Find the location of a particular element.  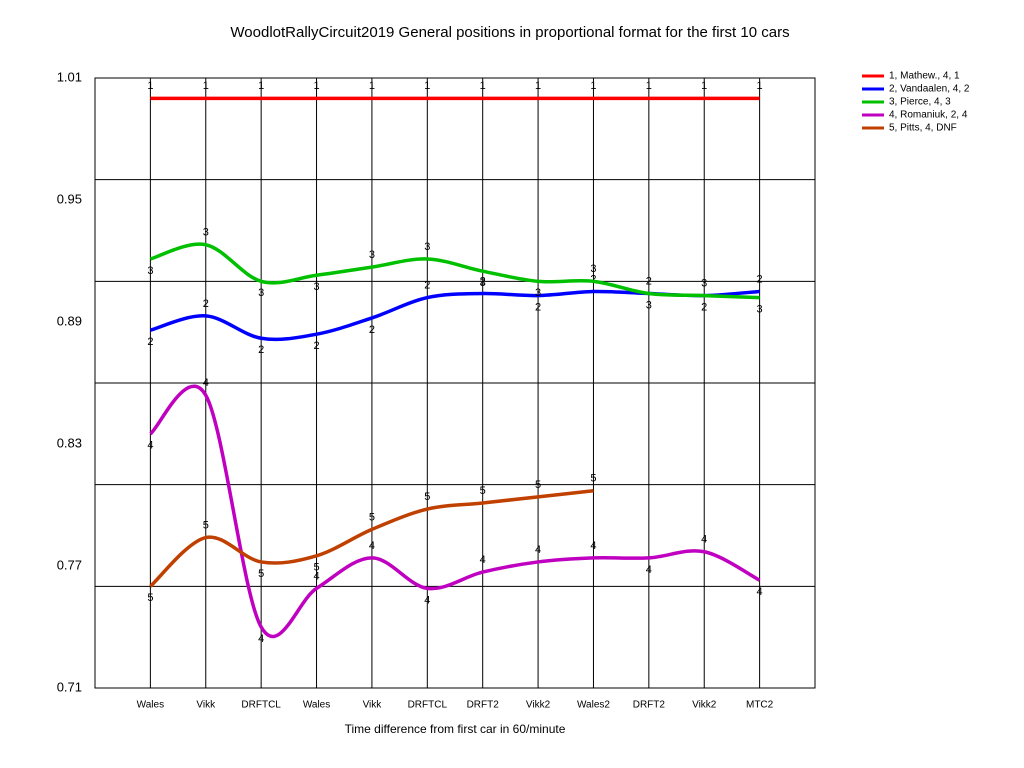

y-tick-label: 0.95 is located at coordinates (69, 198).